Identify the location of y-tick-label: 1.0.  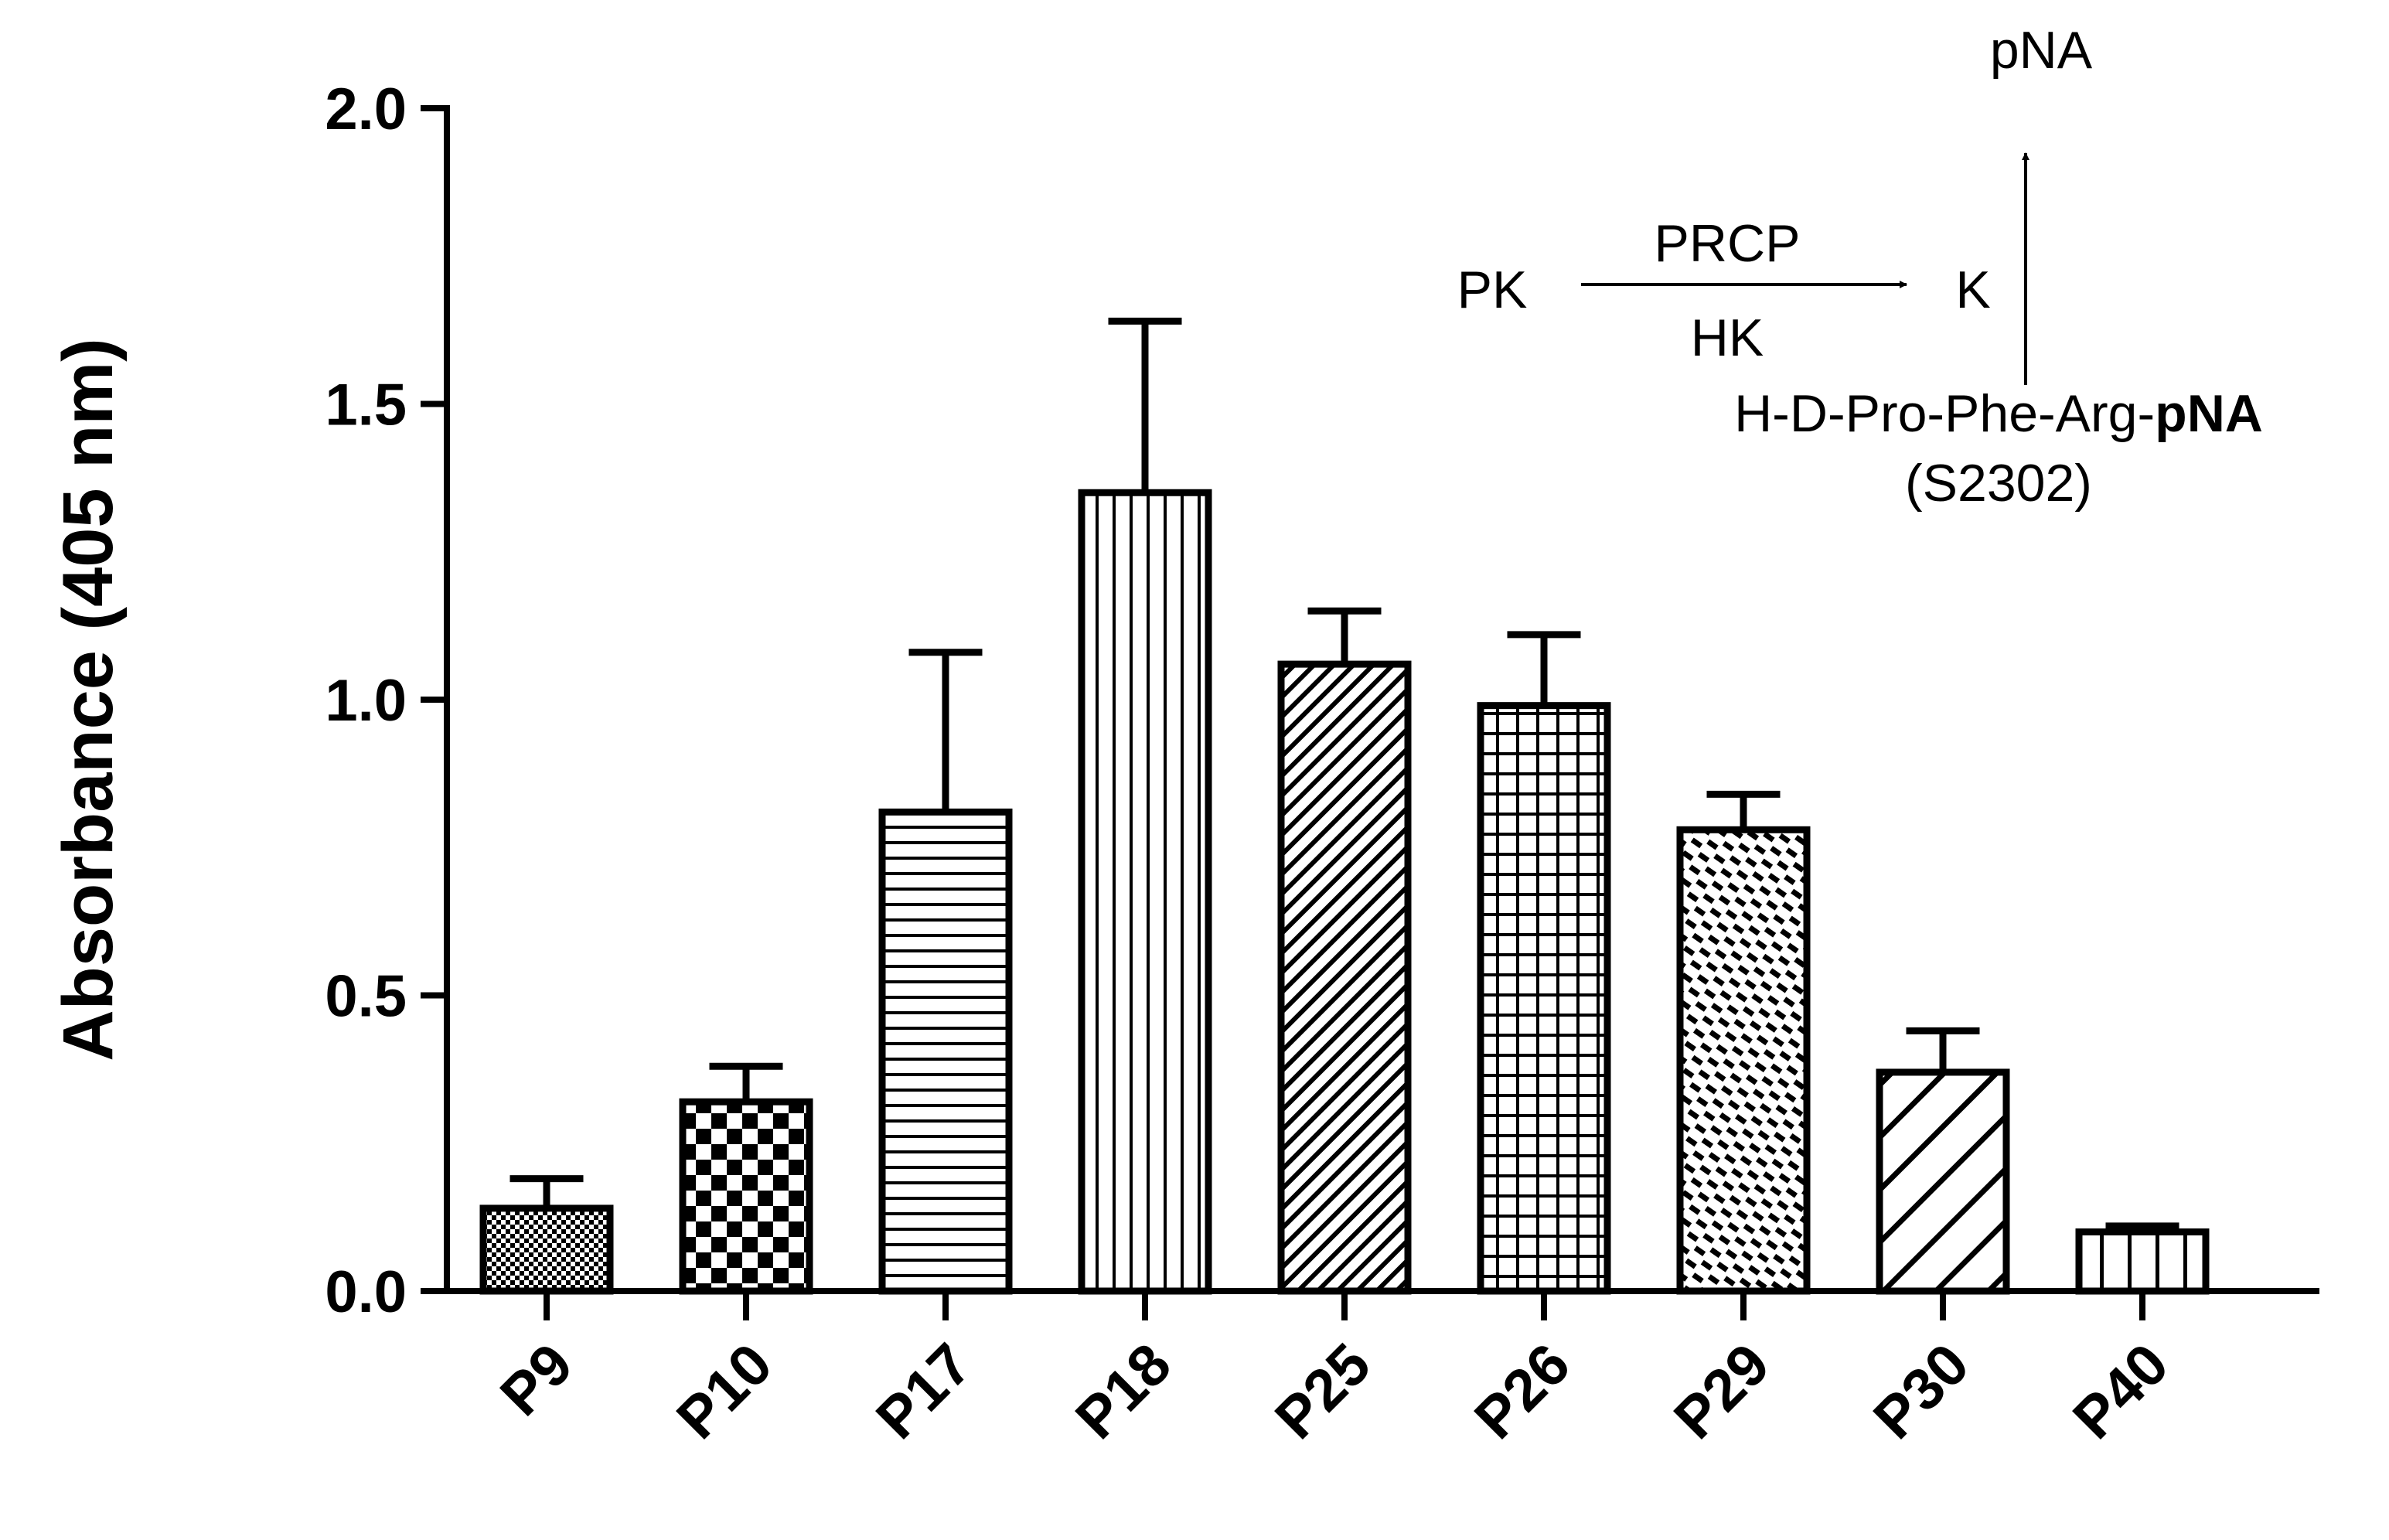
(366, 701).